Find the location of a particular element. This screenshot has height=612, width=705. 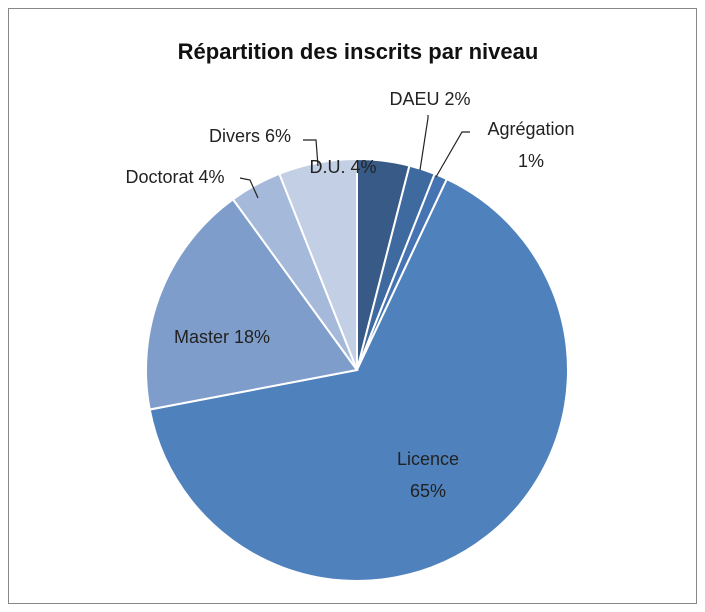

label-value: 1% is located at coordinates (531, 161).